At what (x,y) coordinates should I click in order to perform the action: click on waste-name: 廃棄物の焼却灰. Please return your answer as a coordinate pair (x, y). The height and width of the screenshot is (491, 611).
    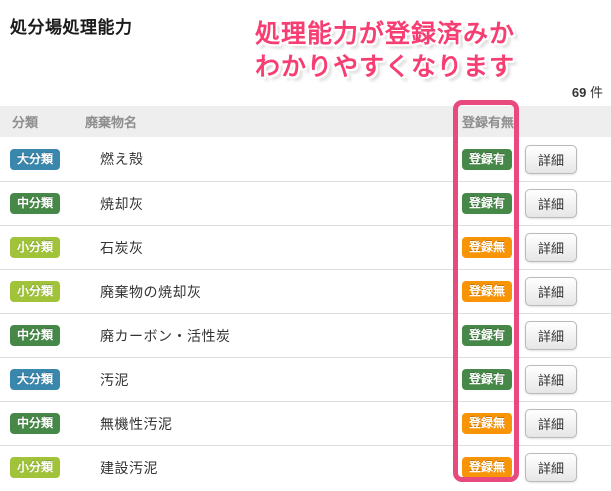
    Looking at the image, I should click on (151, 291).